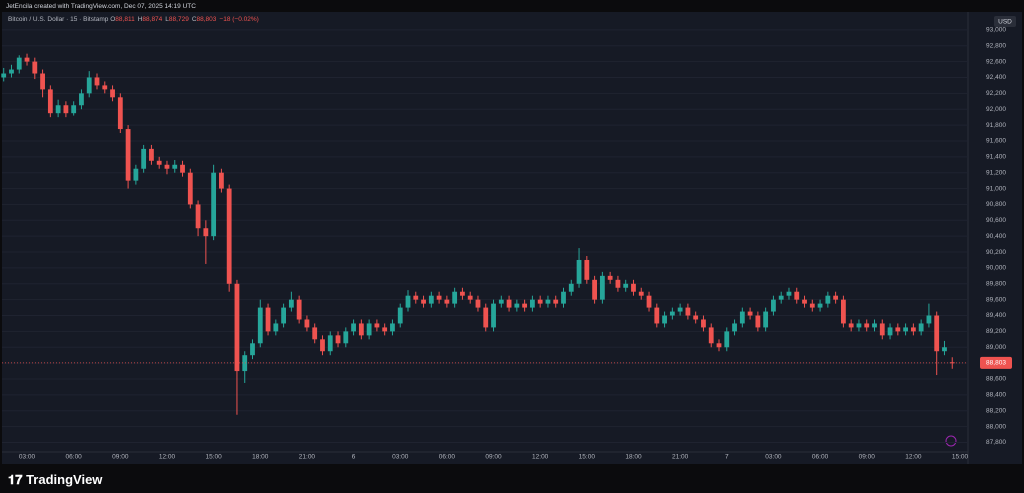  What do you see at coordinates (996, 236) in the screenshot?
I see `y-tick-label: 90,400` at bounding box center [996, 236].